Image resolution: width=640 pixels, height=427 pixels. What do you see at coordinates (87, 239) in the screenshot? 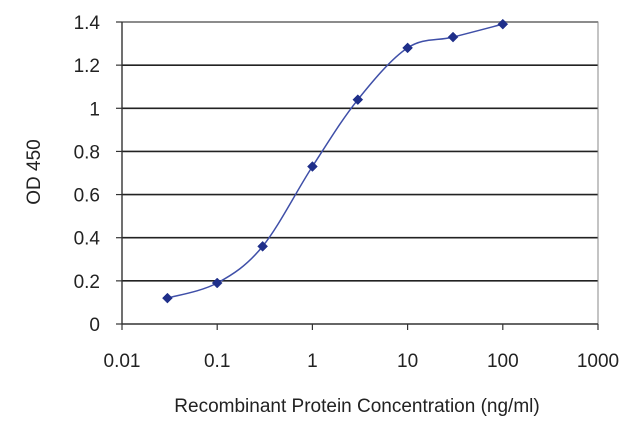
I see `y-tick-label: 0.4` at bounding box center [87, 239].